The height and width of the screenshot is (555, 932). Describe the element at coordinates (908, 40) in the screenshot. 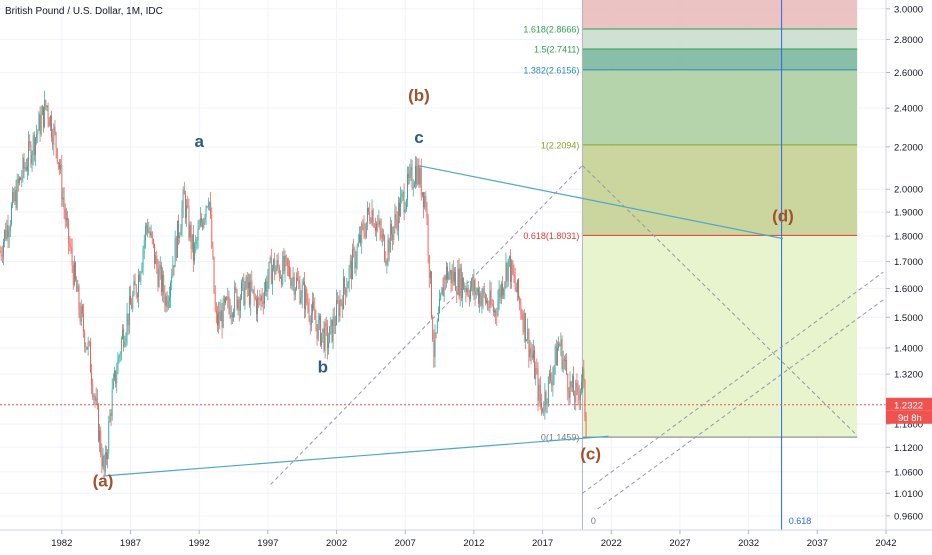

I see `price-tick-label: 2.8000` at that location.